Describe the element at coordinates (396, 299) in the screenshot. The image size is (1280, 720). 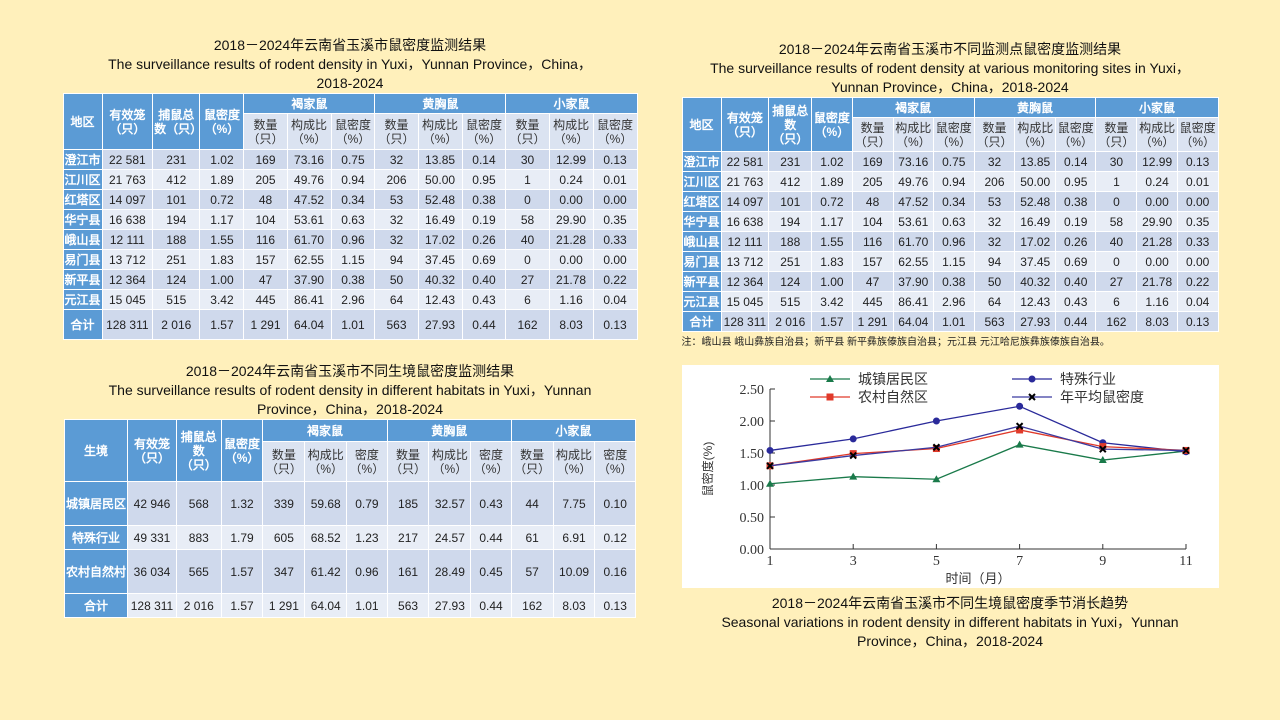
I see `table-cell: 64` at that location.